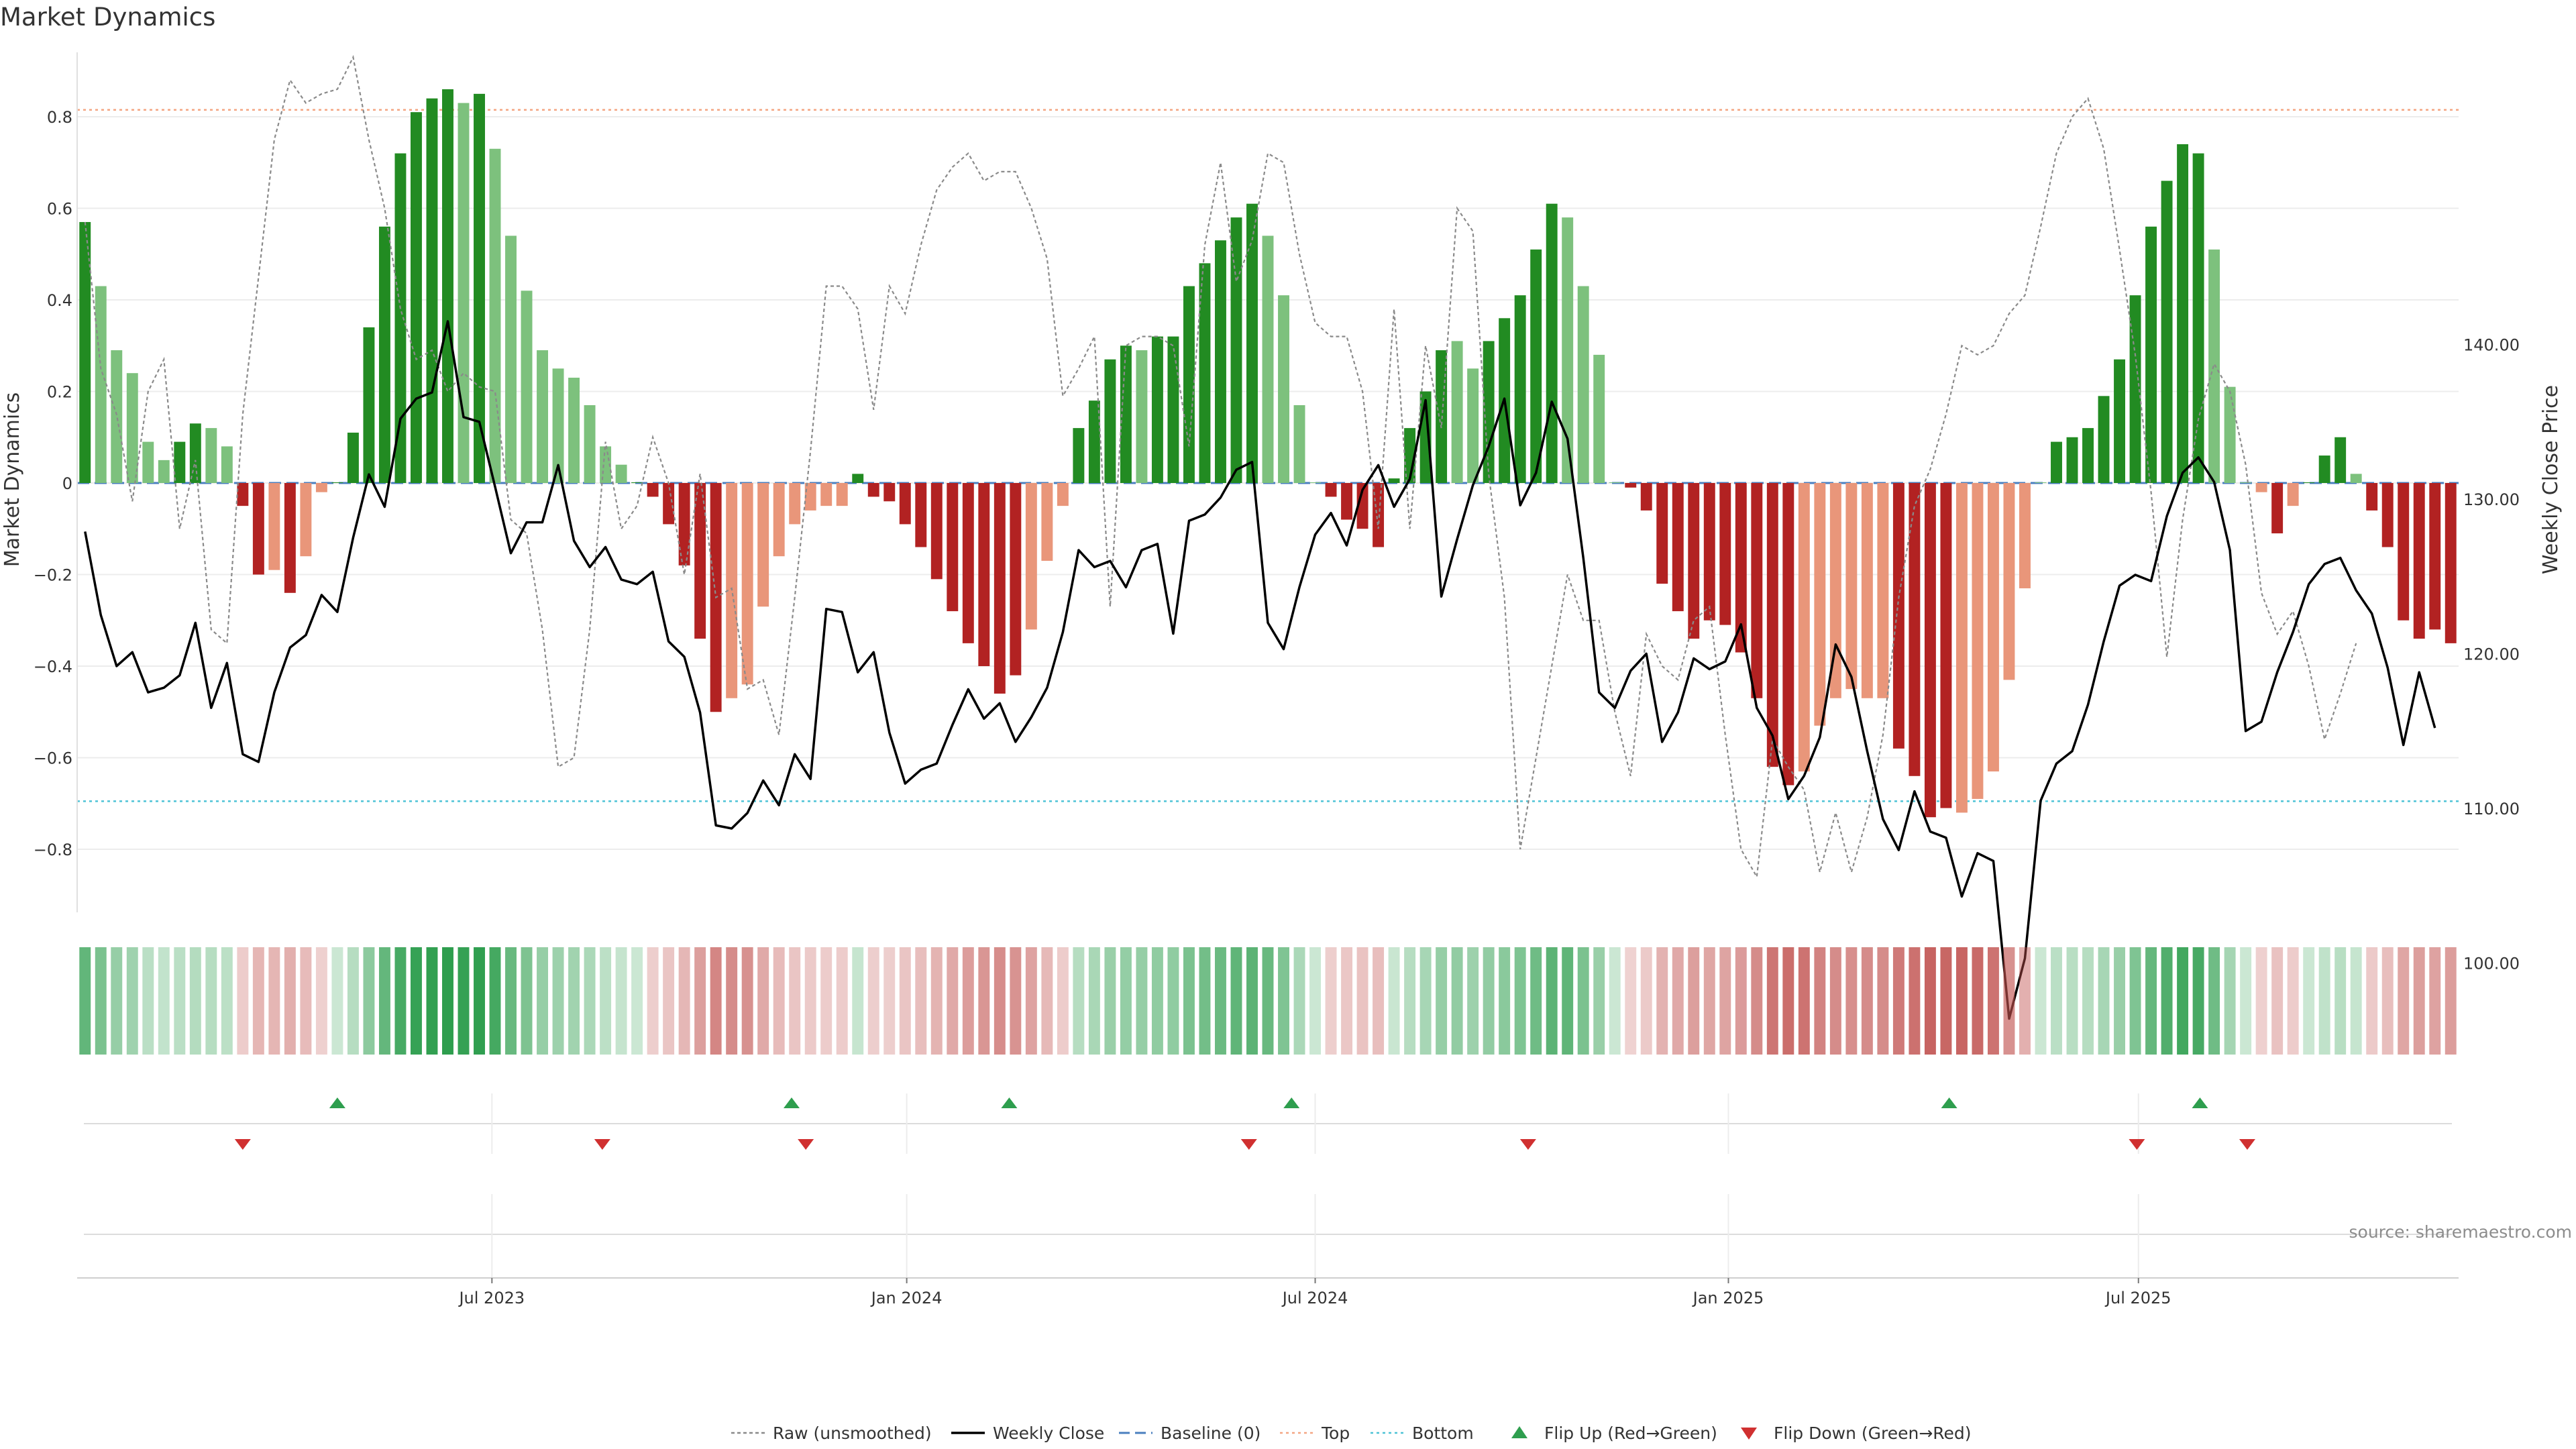 This screenshot has height=1449, width=2576. I want to click on y2-tick-label: 120.00, so click(2491, 654).